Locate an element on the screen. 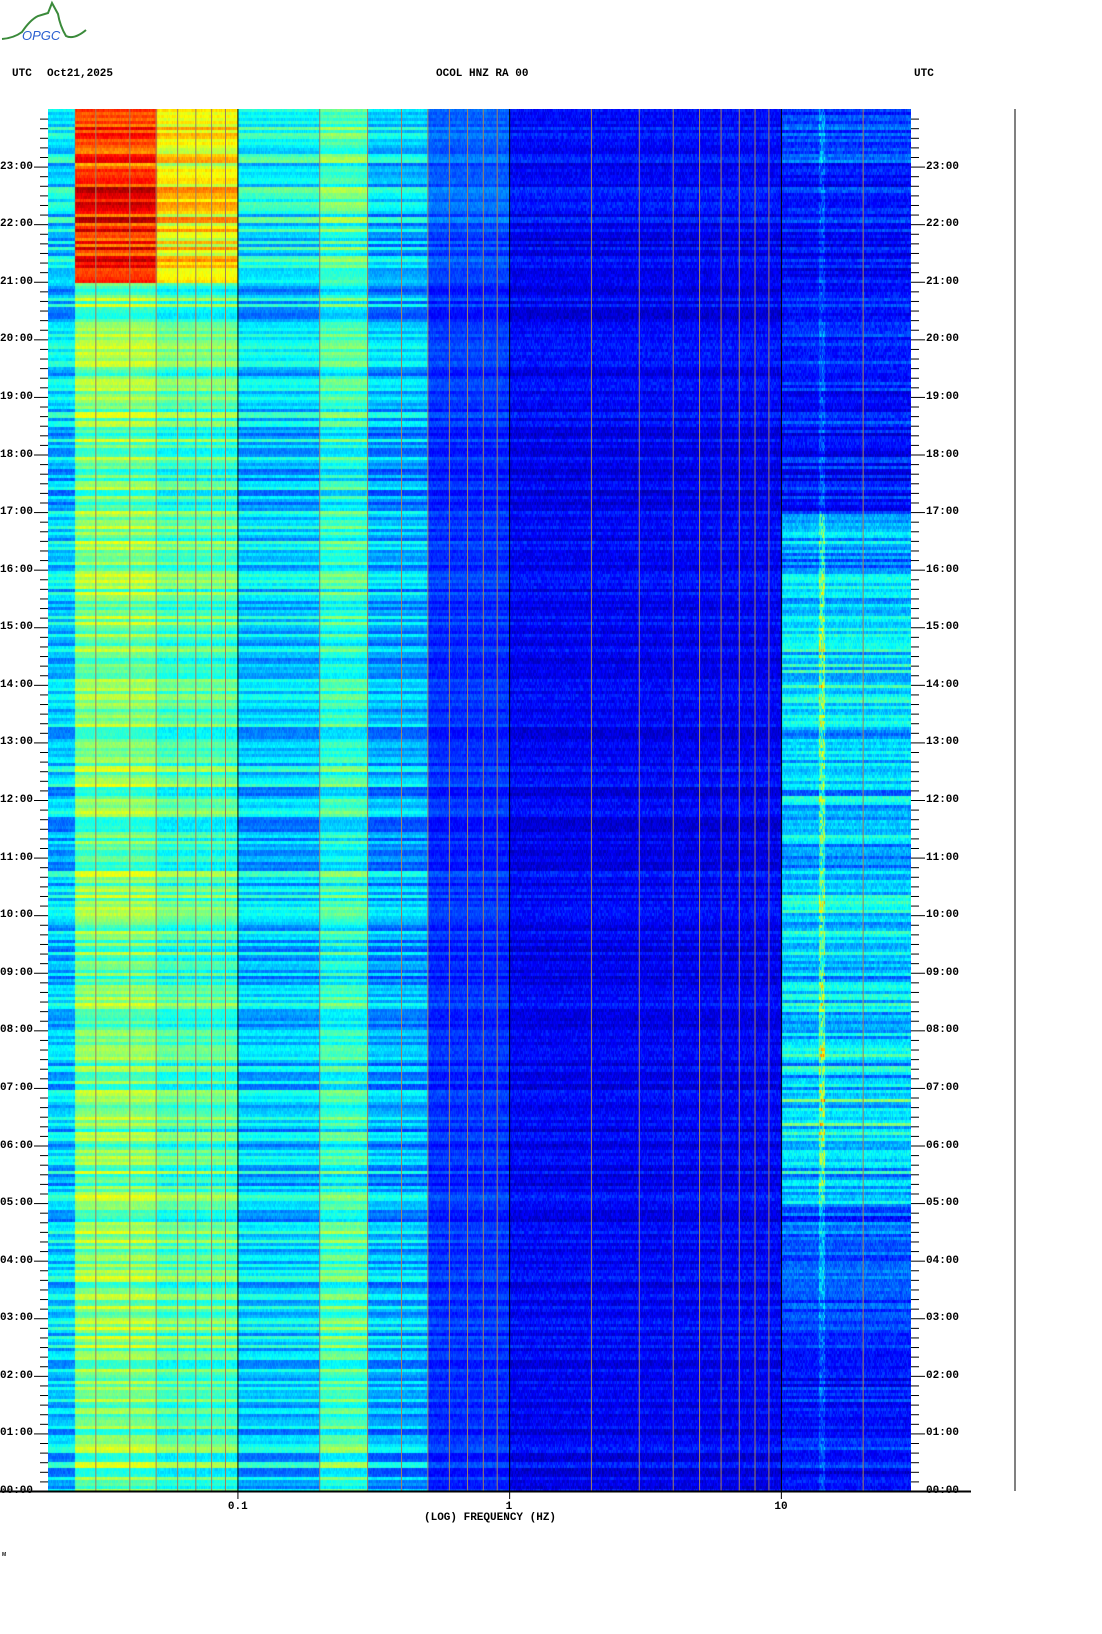  y-tick-label-left: 19:00 is located at coordinates (17, 396).